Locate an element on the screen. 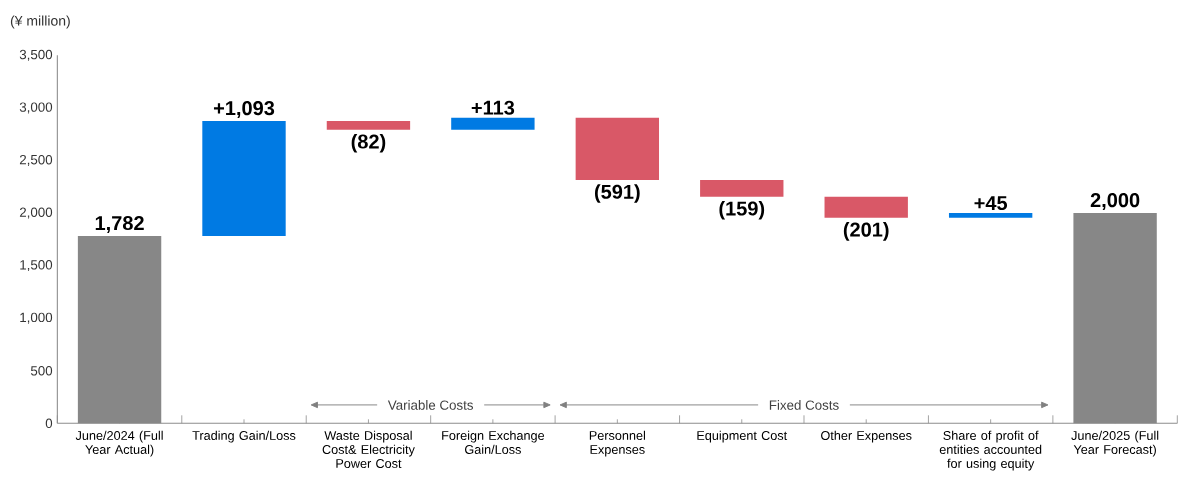  data-label: (82) is located at coordinates (368, 143).